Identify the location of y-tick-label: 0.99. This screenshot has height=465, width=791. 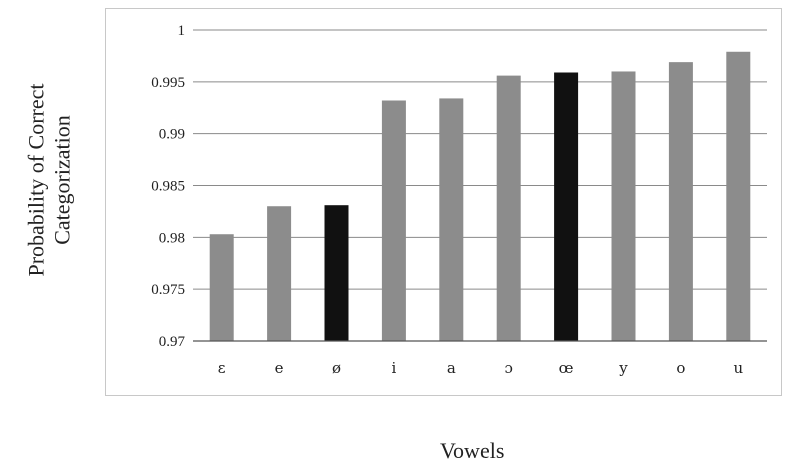
(172, 135).